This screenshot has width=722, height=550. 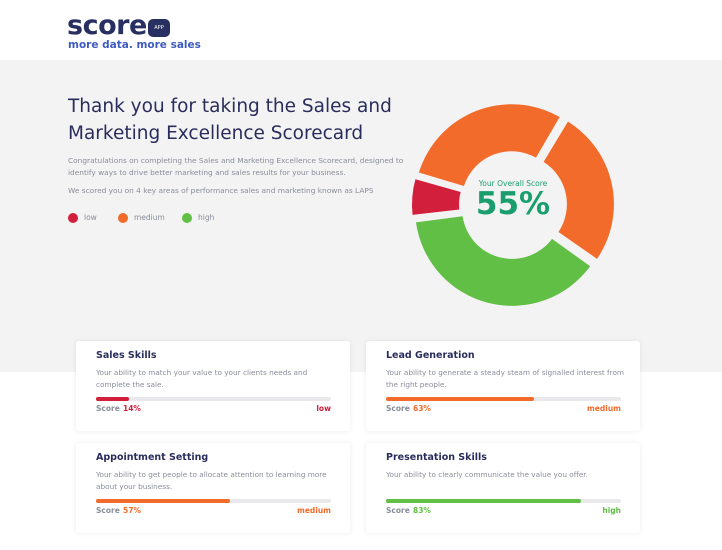 I want to click on score-value: 83%, so click(x=422, y=510).